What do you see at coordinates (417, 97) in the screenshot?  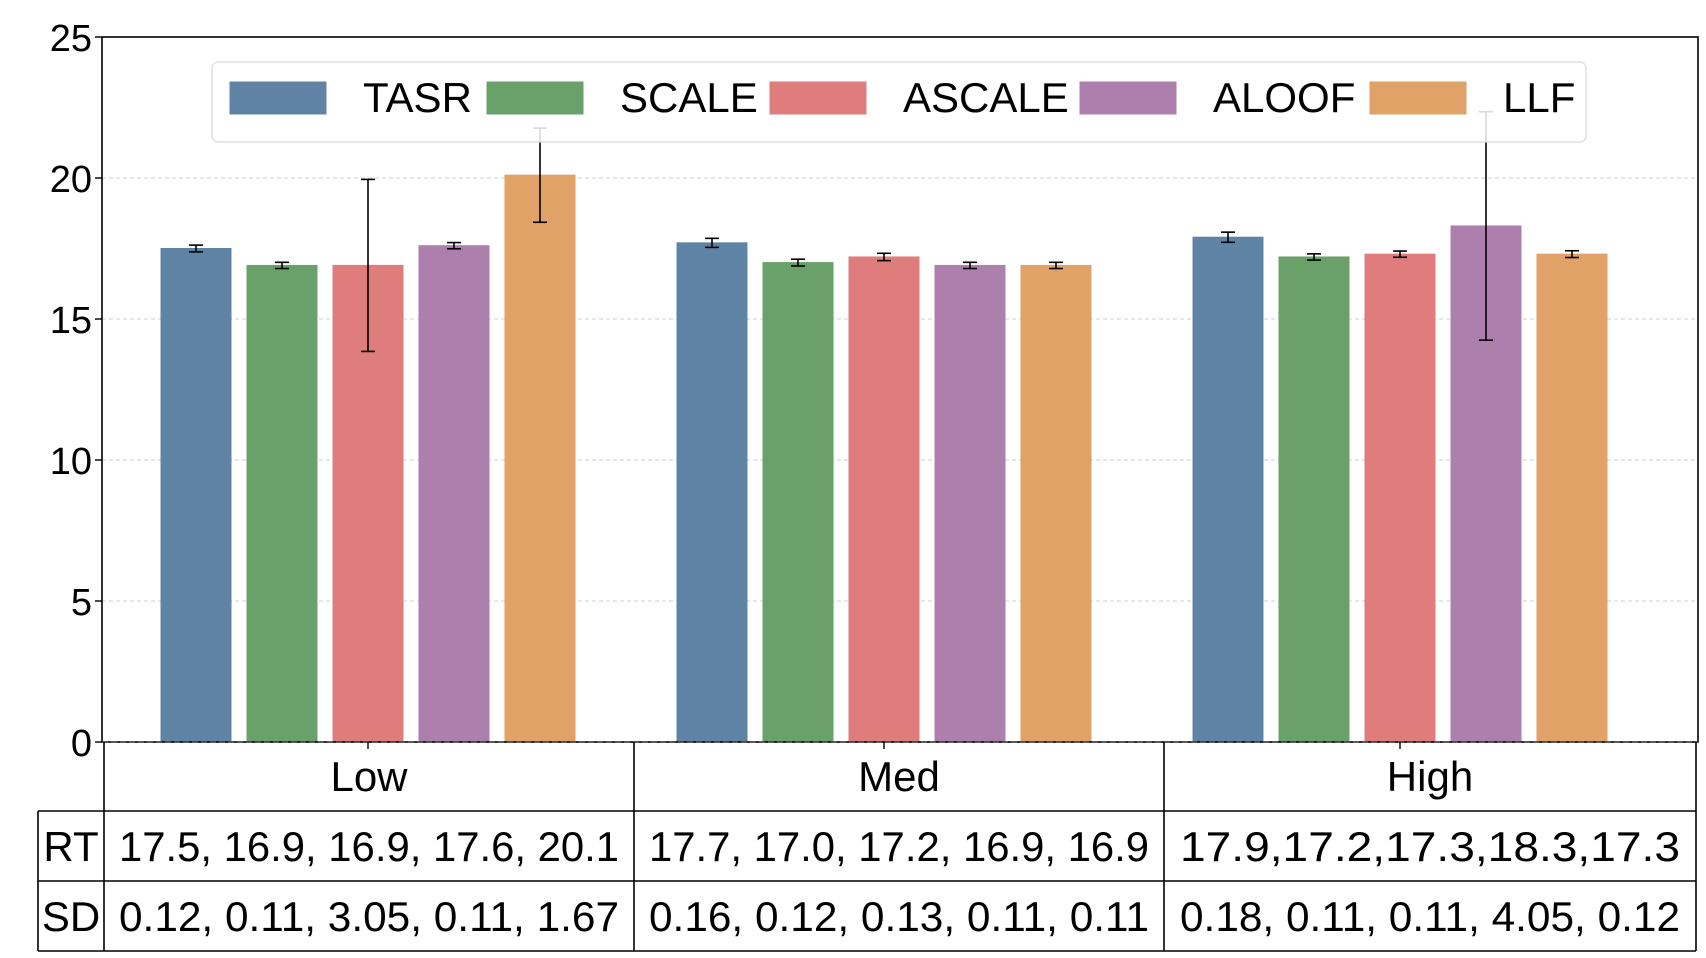 I see `legend-label: TASR` at bounding box center [417, 97].